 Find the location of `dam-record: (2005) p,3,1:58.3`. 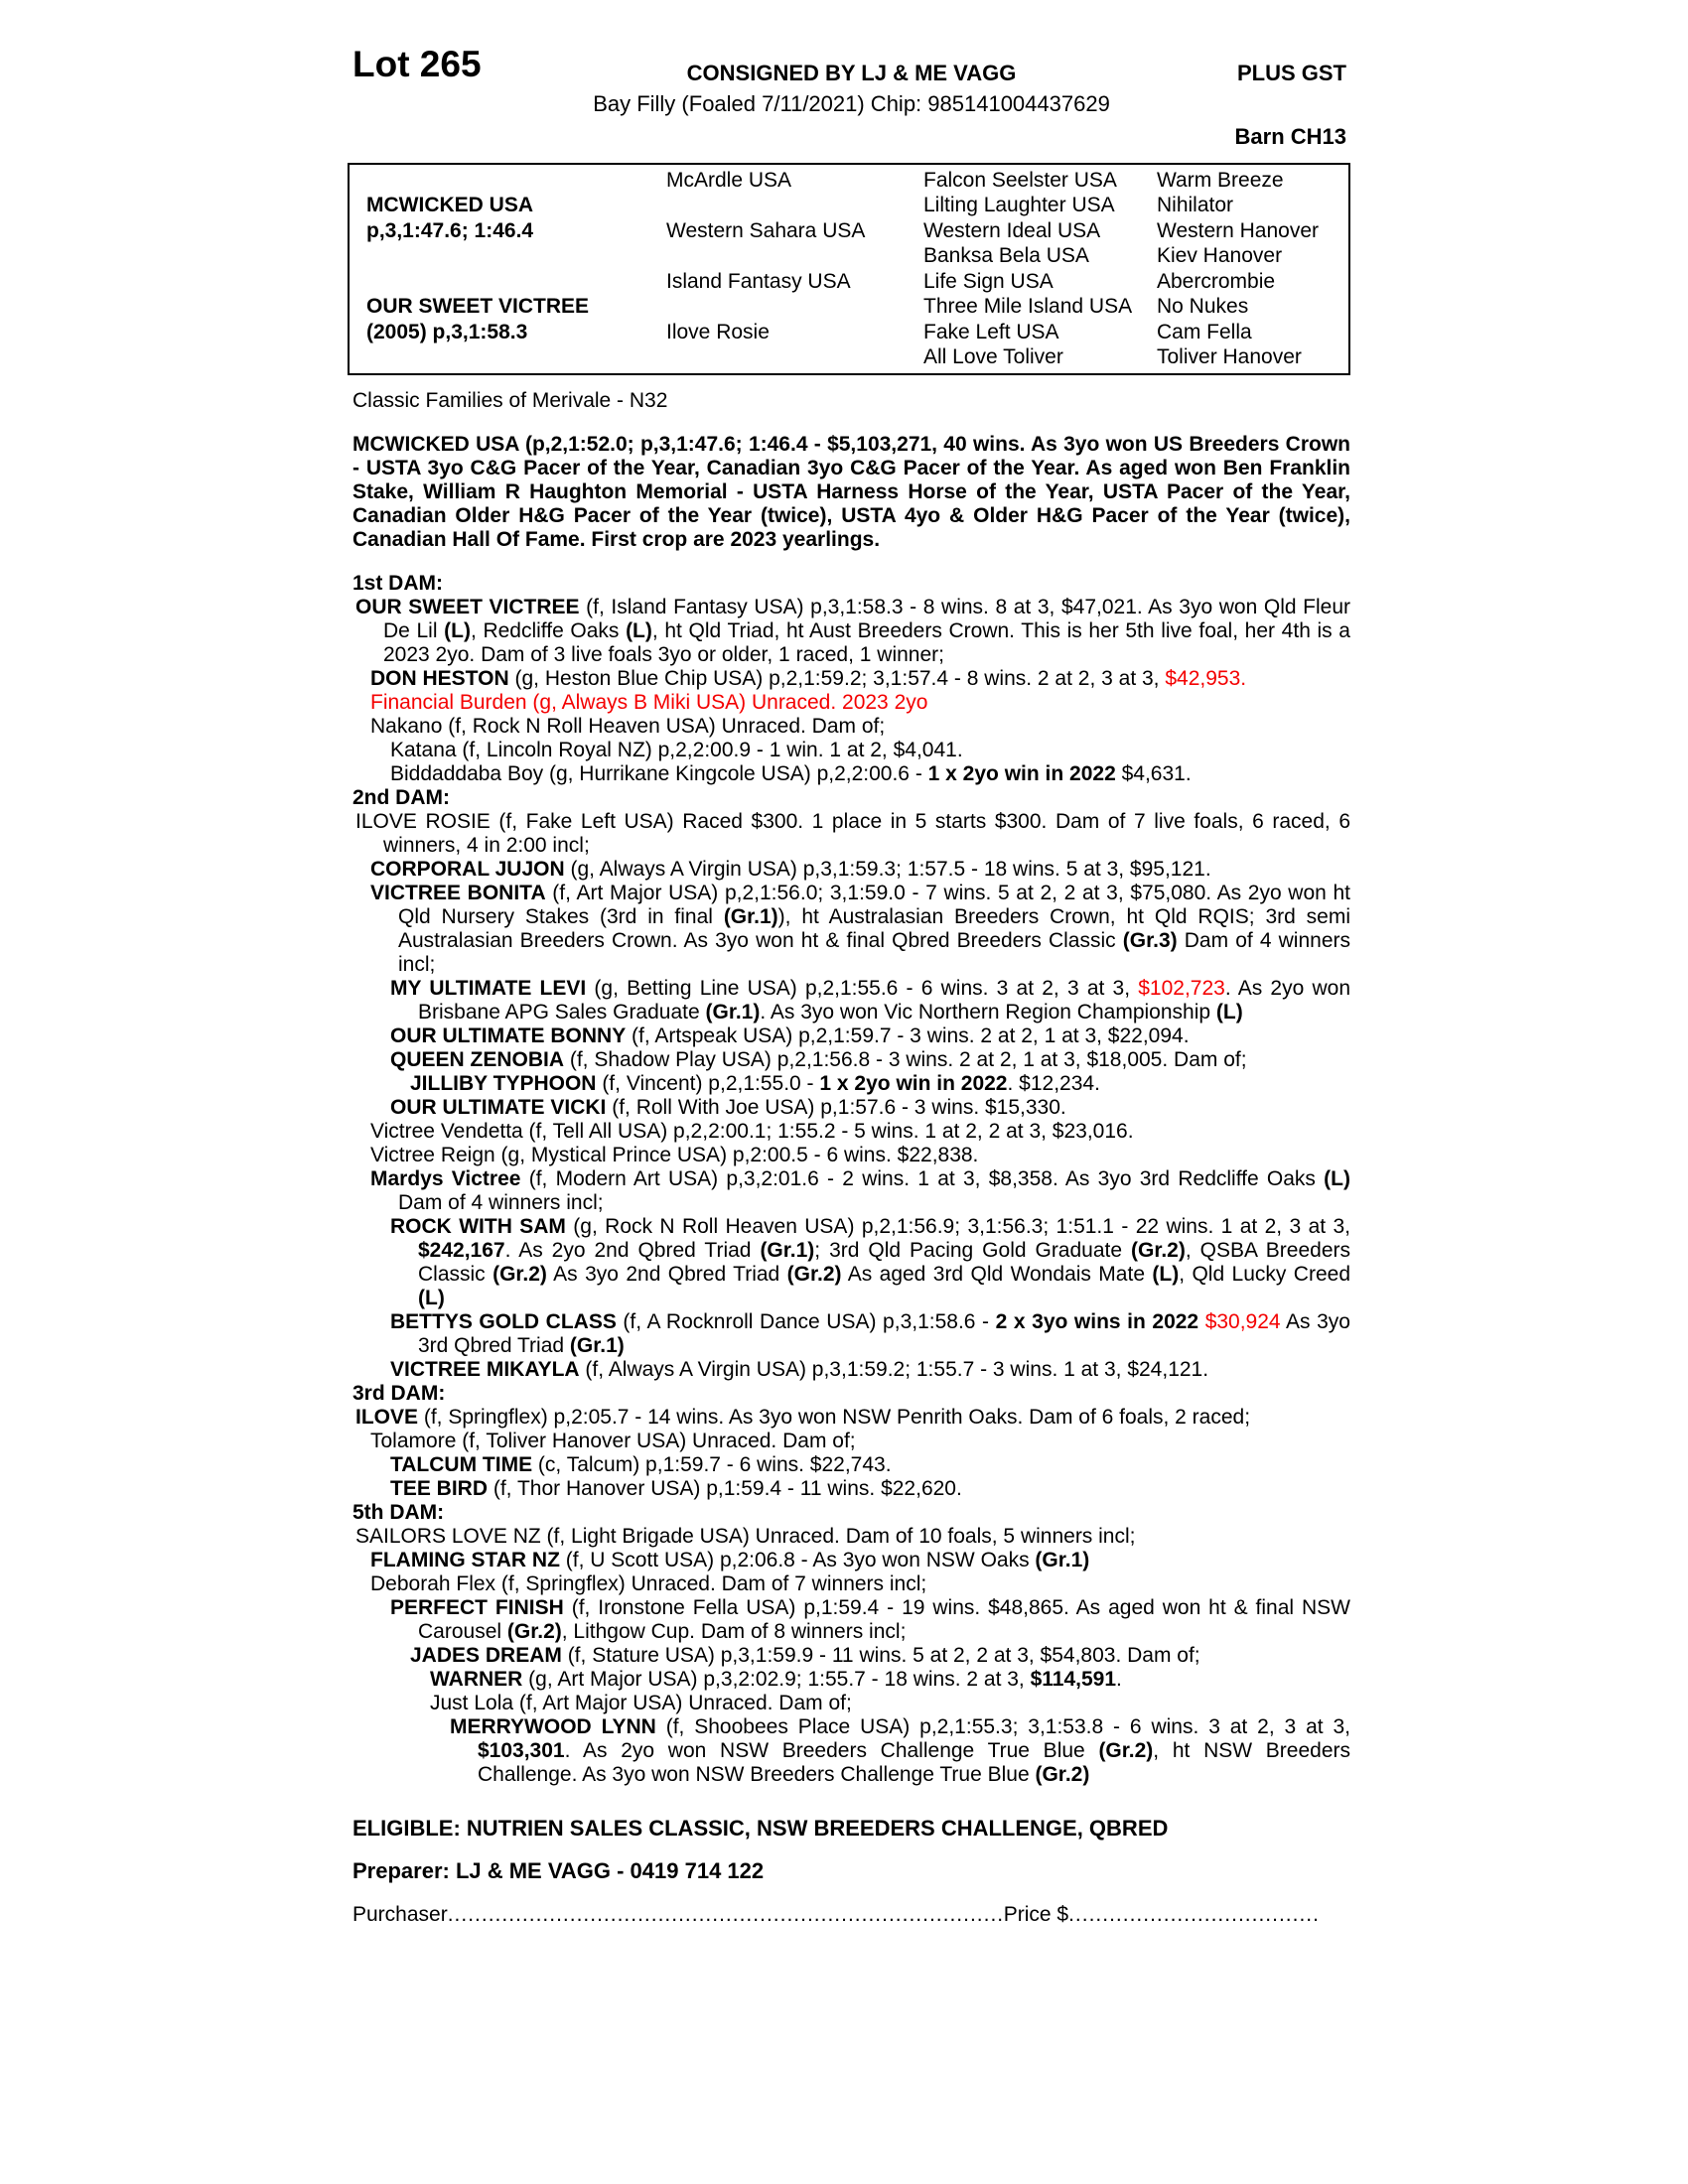

dam-record: (2005) p,3,1:58.3 is located at coordinates (447, 331).